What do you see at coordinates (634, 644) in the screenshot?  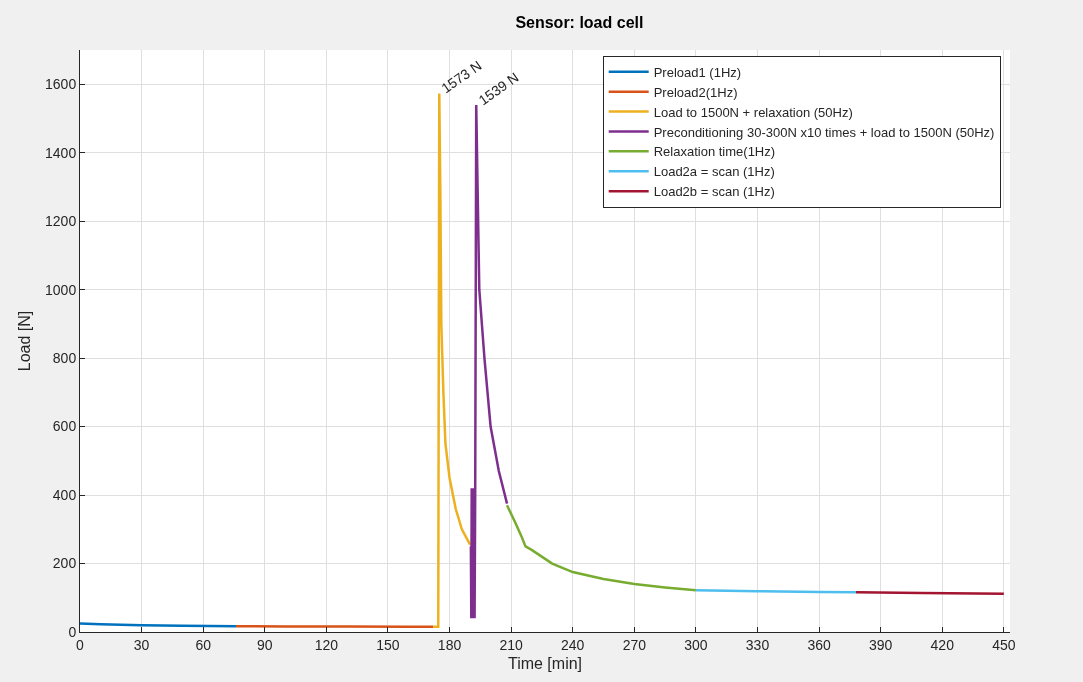 I see `x-tick-label: 270` at bounding box center [634, 644].